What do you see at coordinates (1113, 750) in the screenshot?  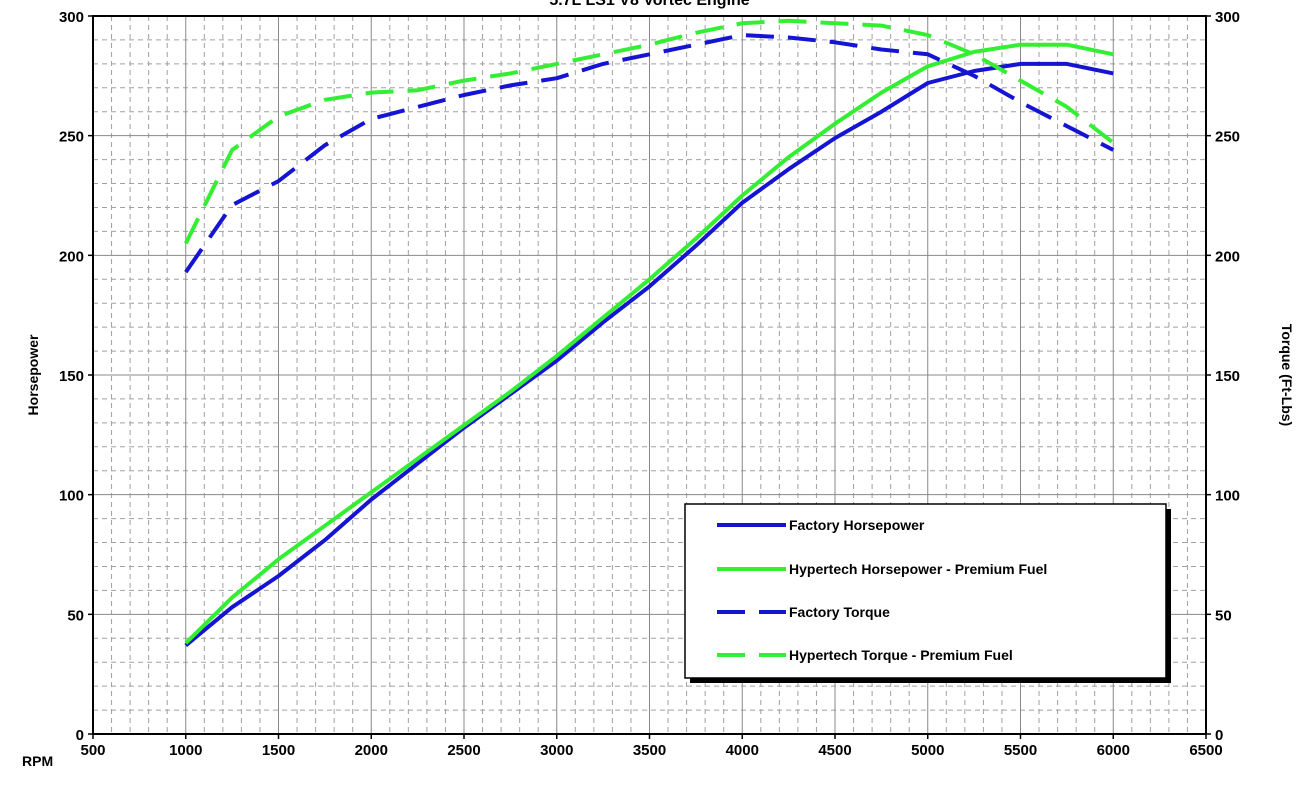 I see `x-tick-label: 6000` at bounding box center [1113, 750].